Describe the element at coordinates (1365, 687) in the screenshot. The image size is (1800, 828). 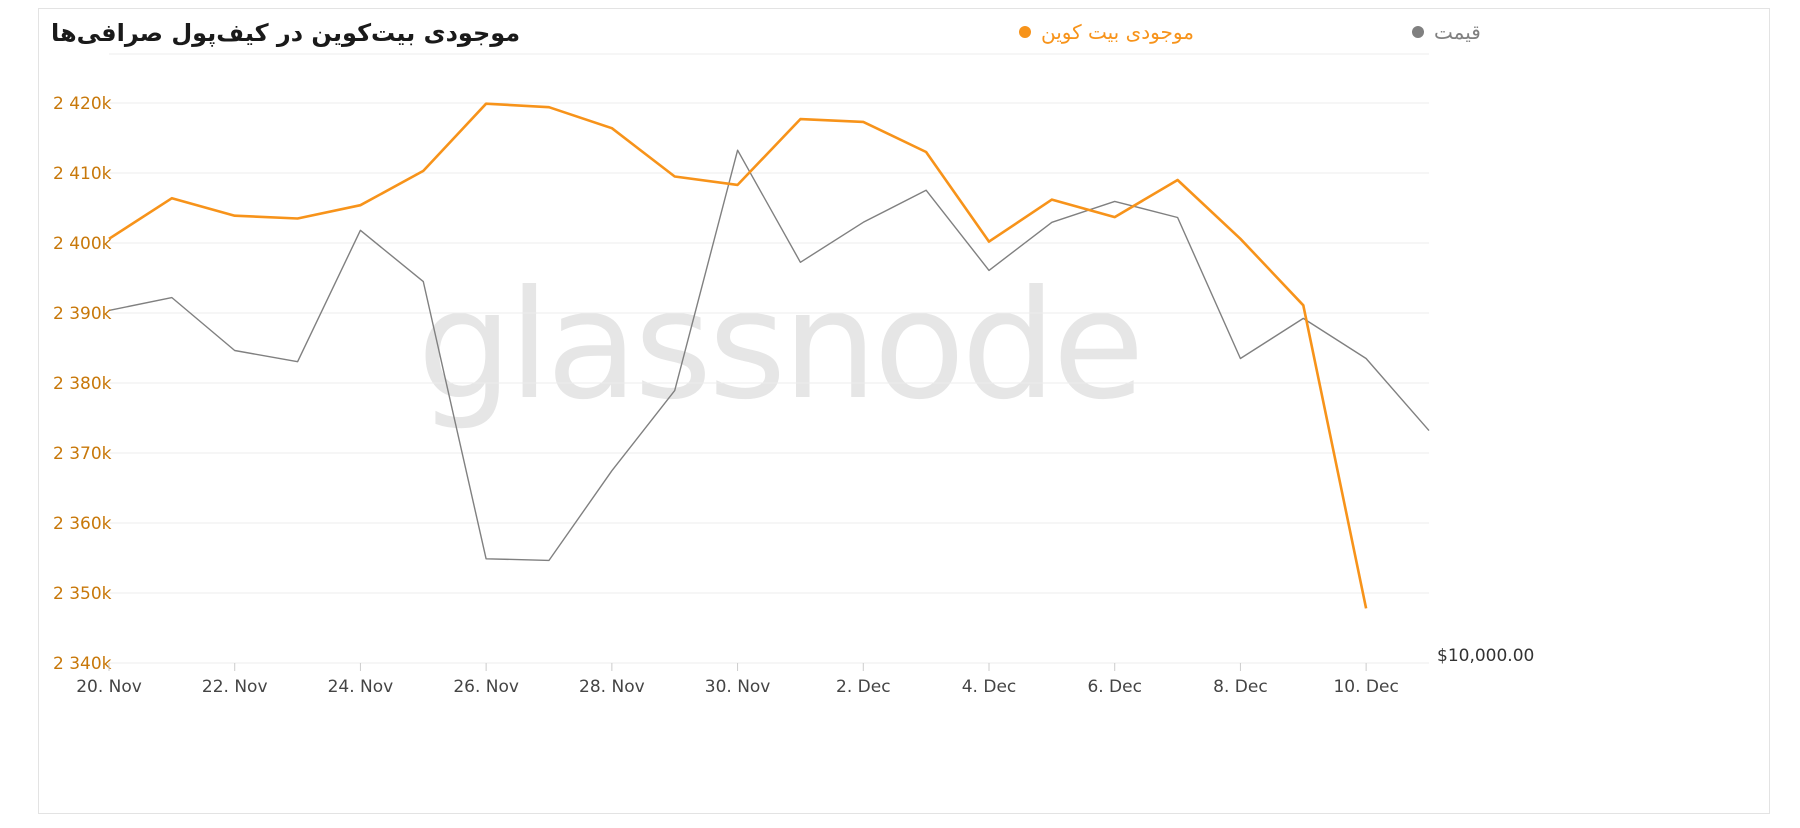
I see `x-tick-label: 10. Dec` at that location.